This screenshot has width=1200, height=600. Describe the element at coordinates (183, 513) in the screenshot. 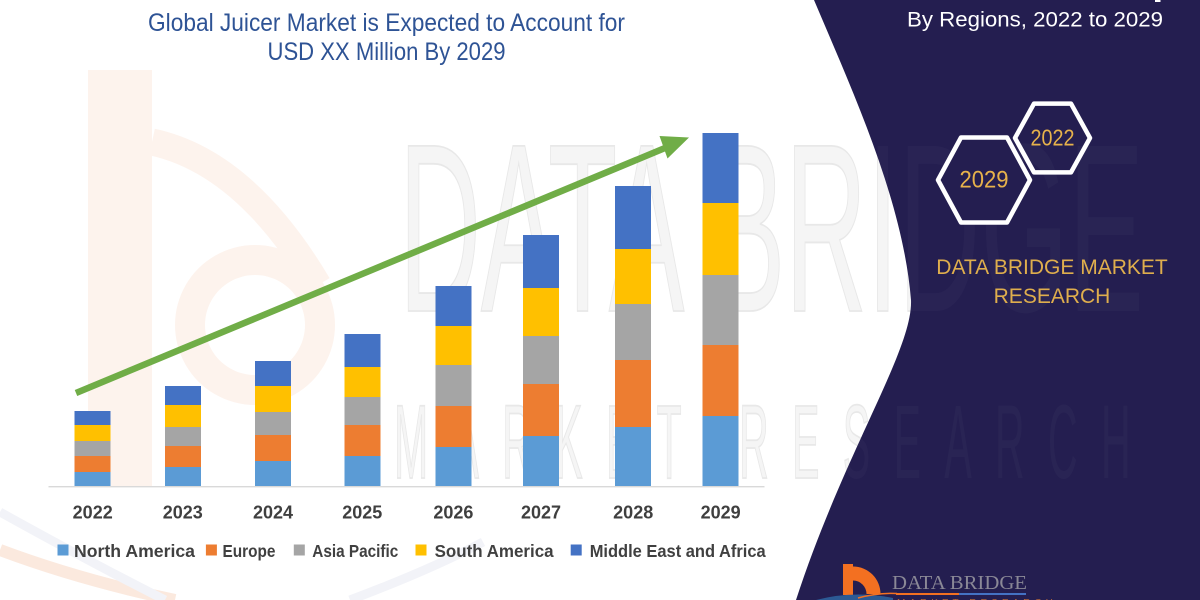

I see `svg-text: 2023` at that location.